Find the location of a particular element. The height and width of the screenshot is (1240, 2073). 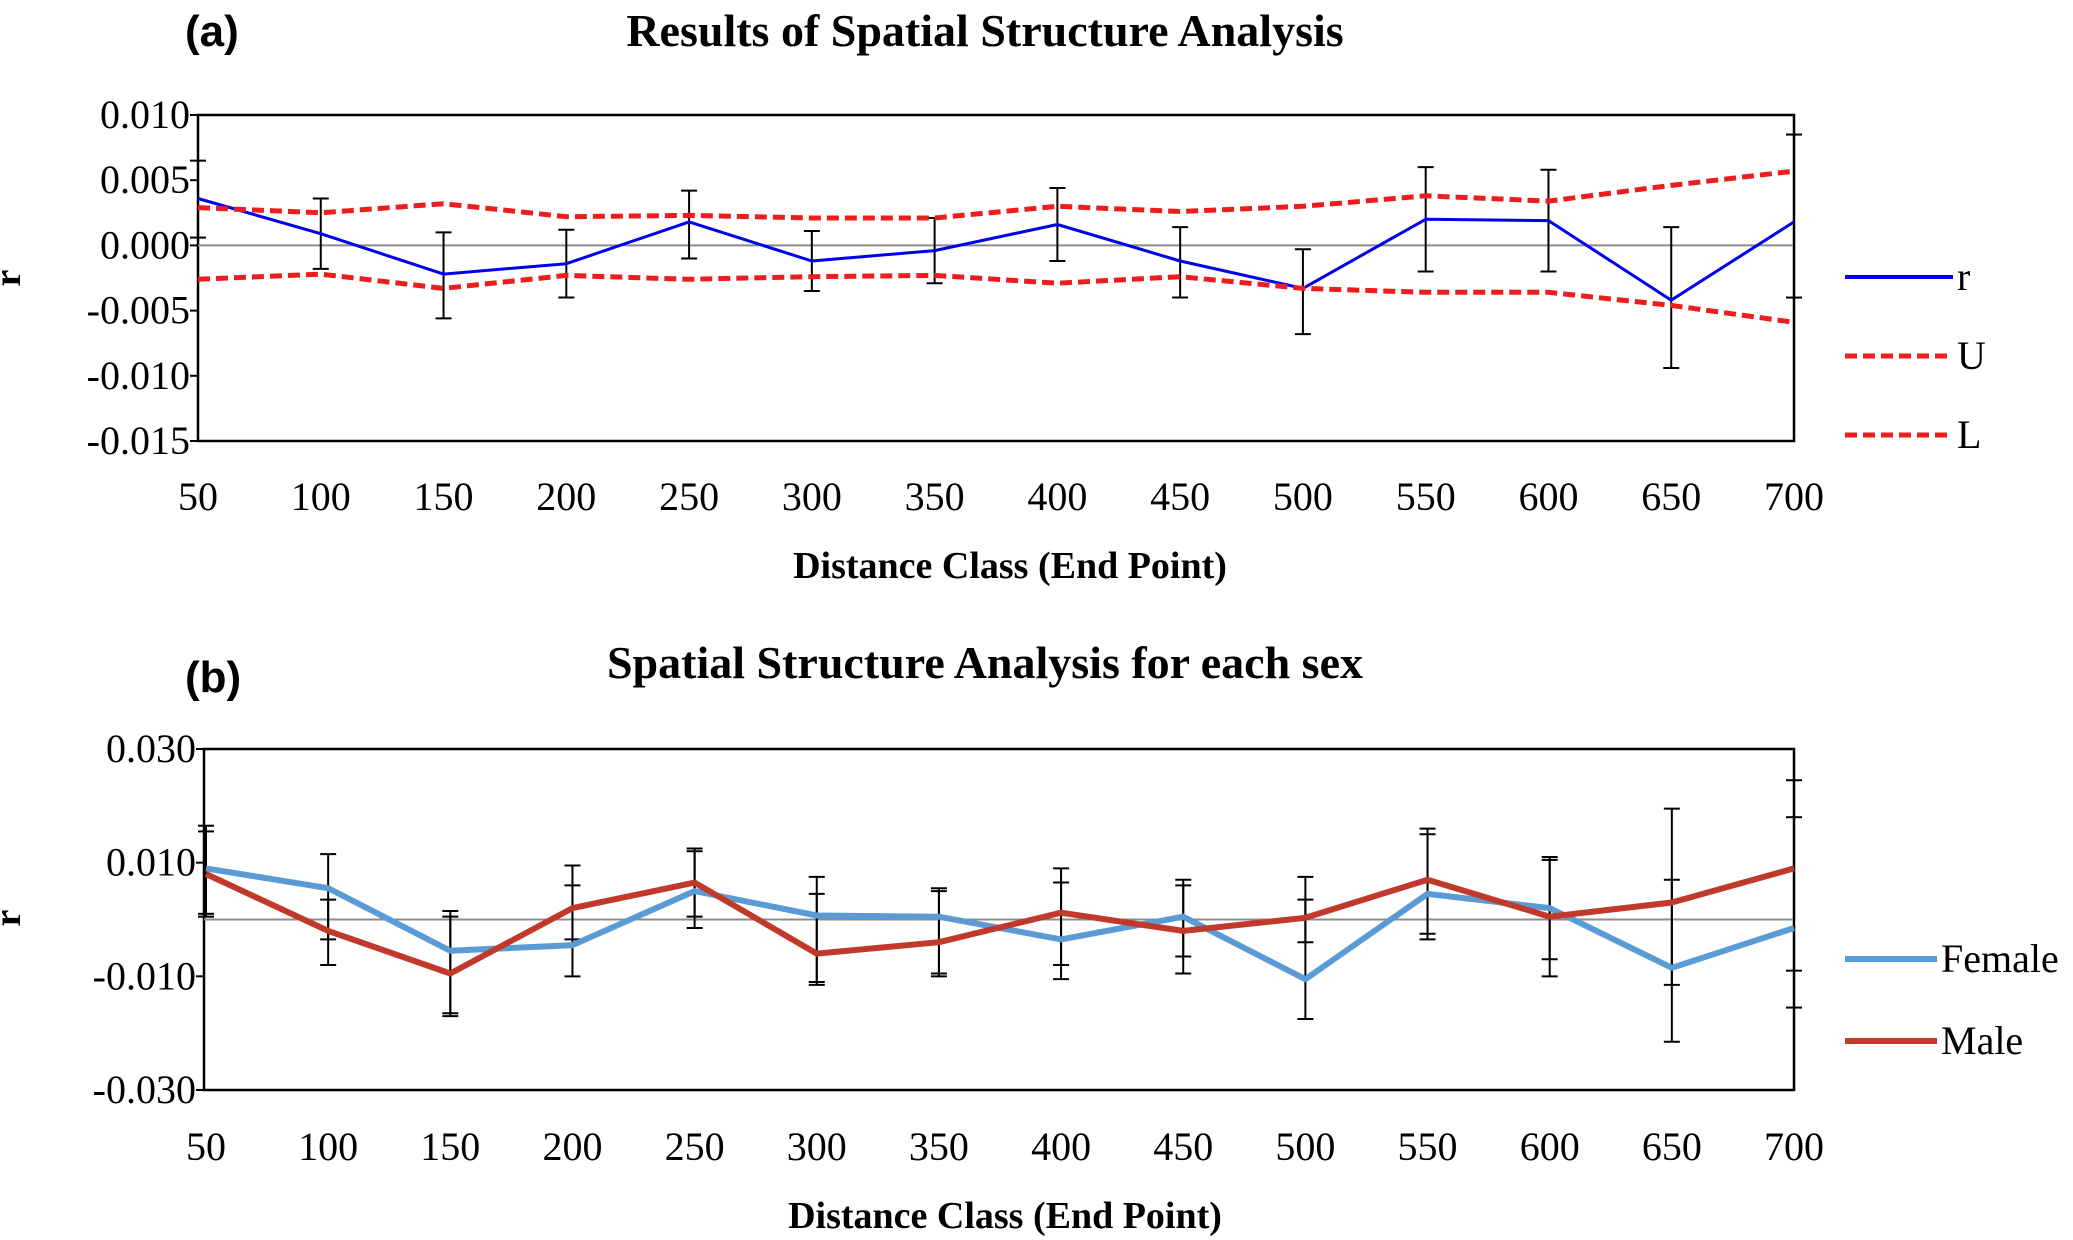

legend-label: r is located at coordinates (1963, 276).